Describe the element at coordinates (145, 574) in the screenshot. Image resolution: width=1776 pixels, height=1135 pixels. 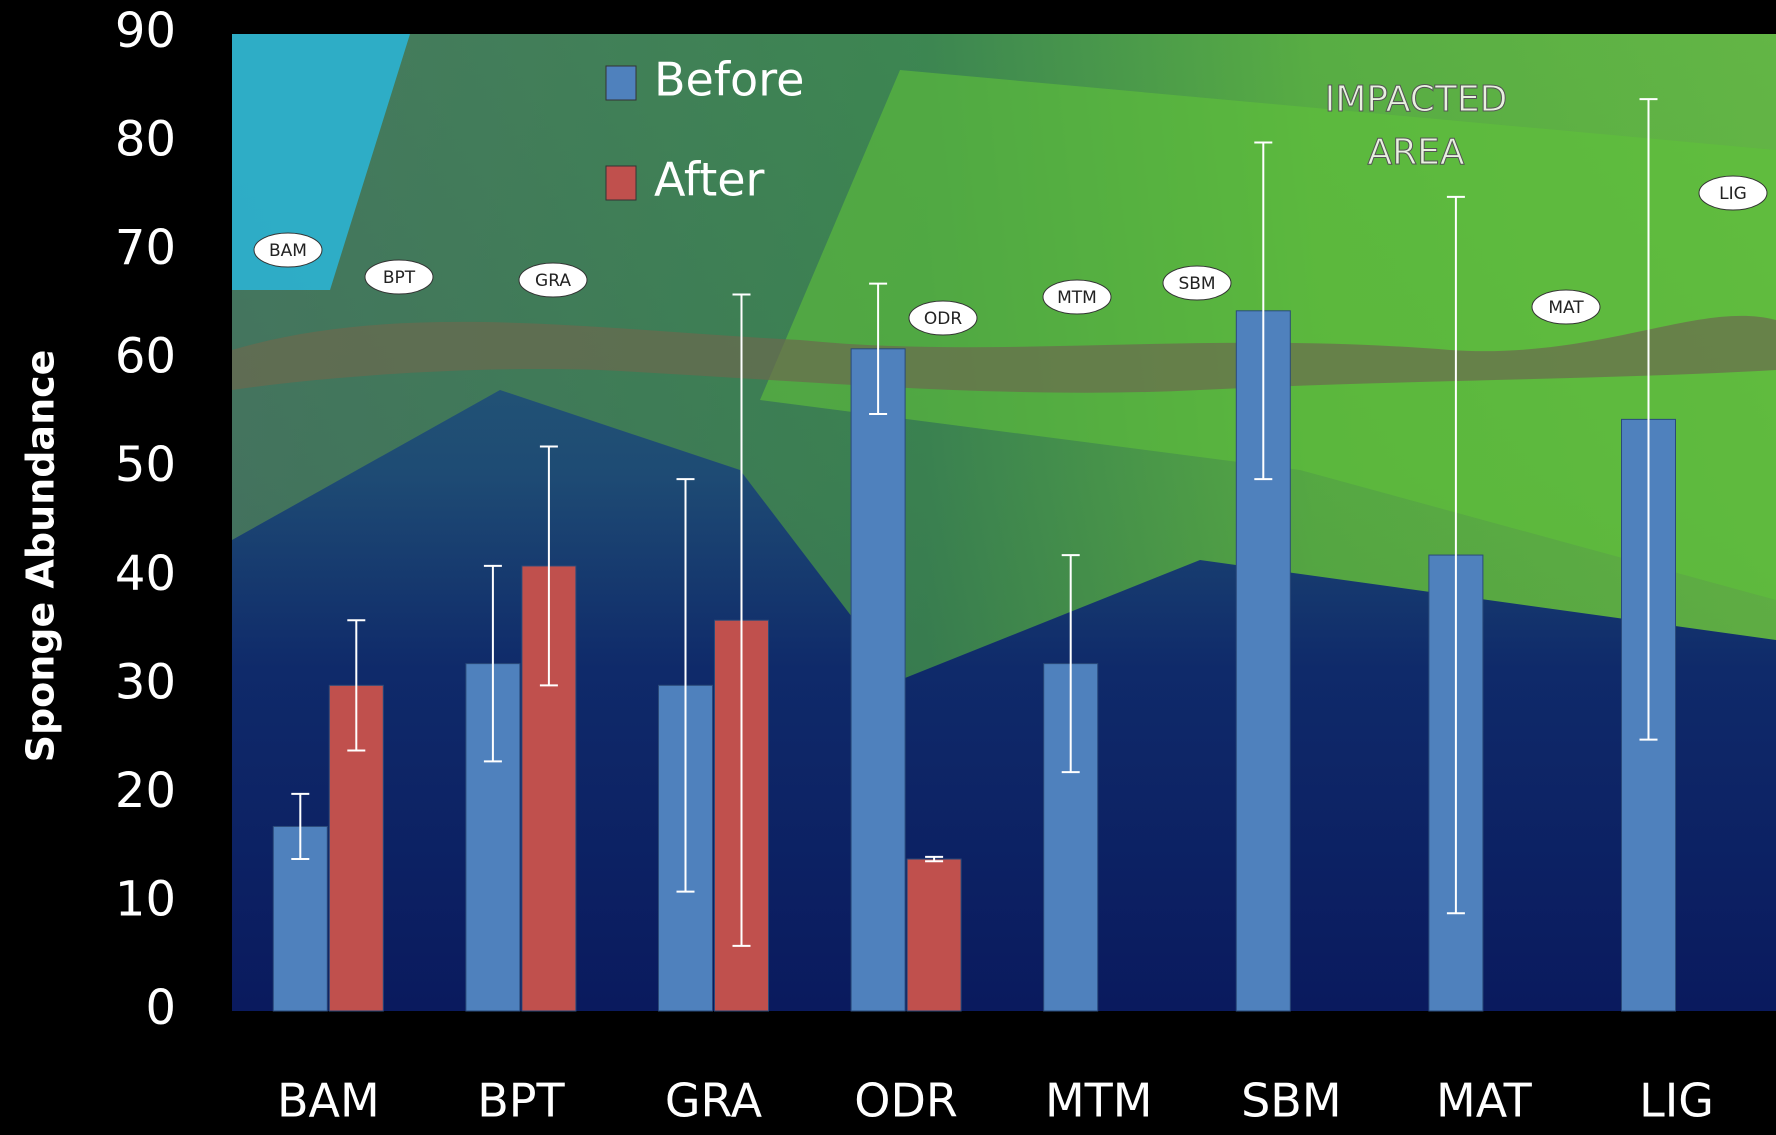
I see `y-tick-label: 40` at that location.